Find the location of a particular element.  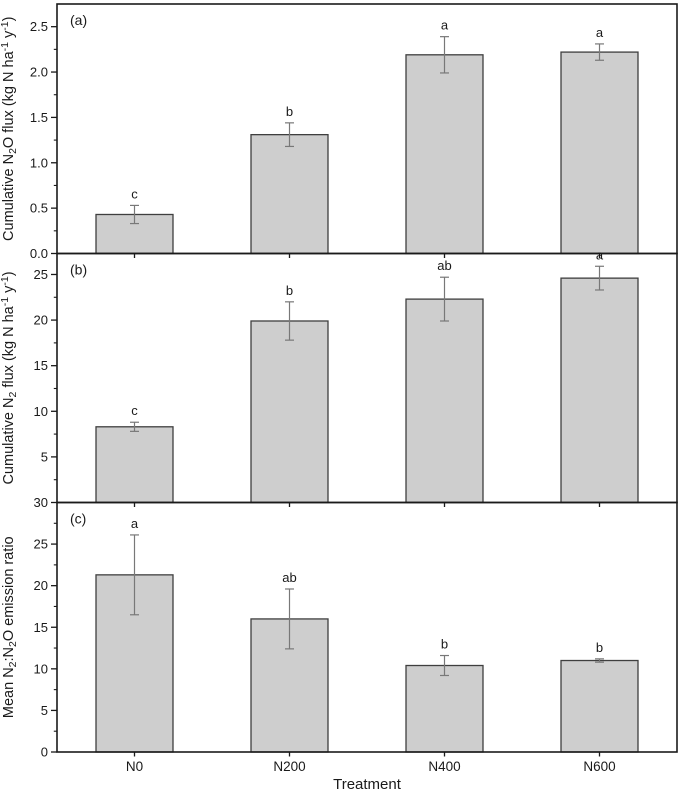

panel-label: (a) is located at coordinates (78, 20).